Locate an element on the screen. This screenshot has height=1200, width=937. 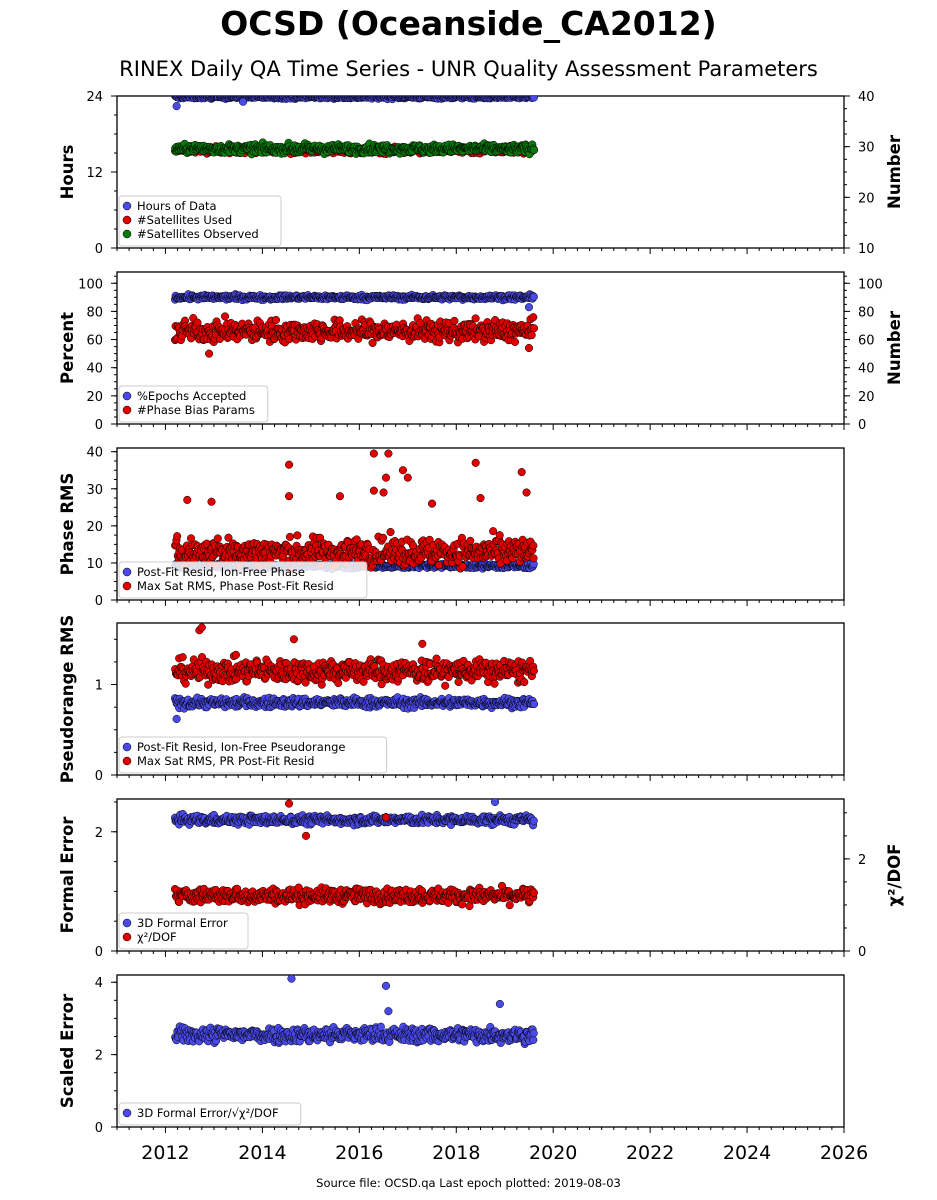
y2-tick-label: 10 is located at coordinates (866, 249).